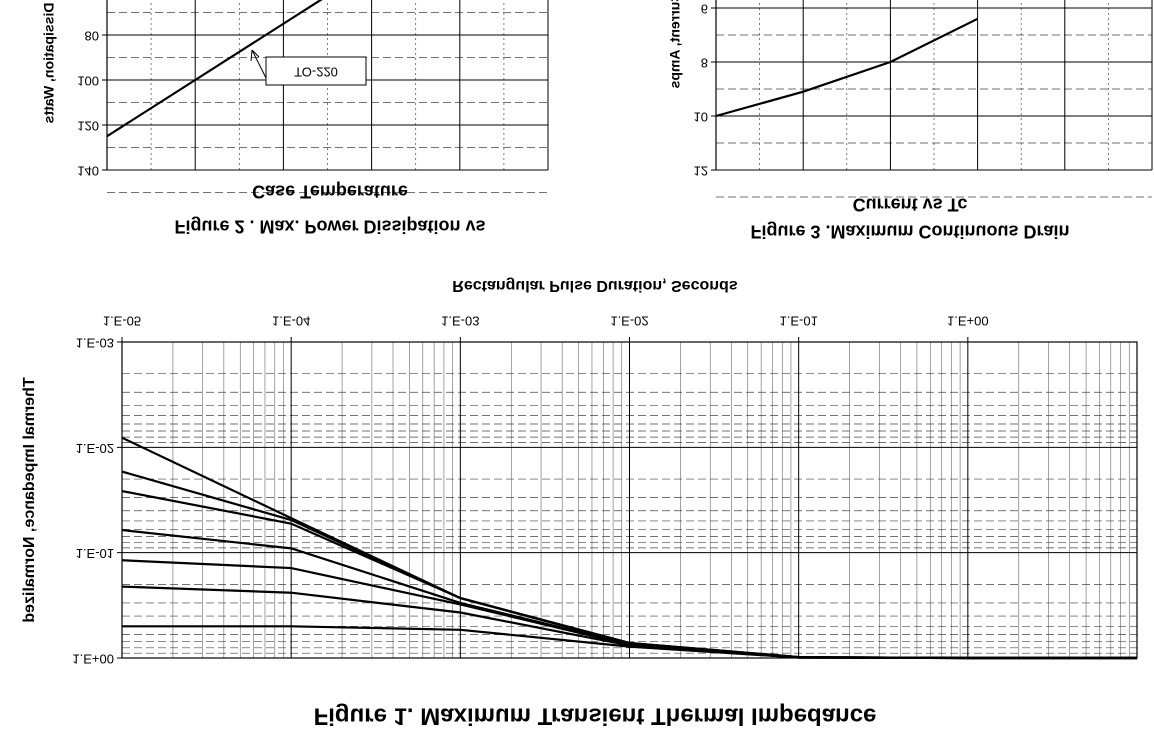 Image resolution: width=1154 pixels, height=740 pixels. Describe the element at coordinates (122, 321) in the screenshot. I see `x-tick-label: 1.E-05` at that location.